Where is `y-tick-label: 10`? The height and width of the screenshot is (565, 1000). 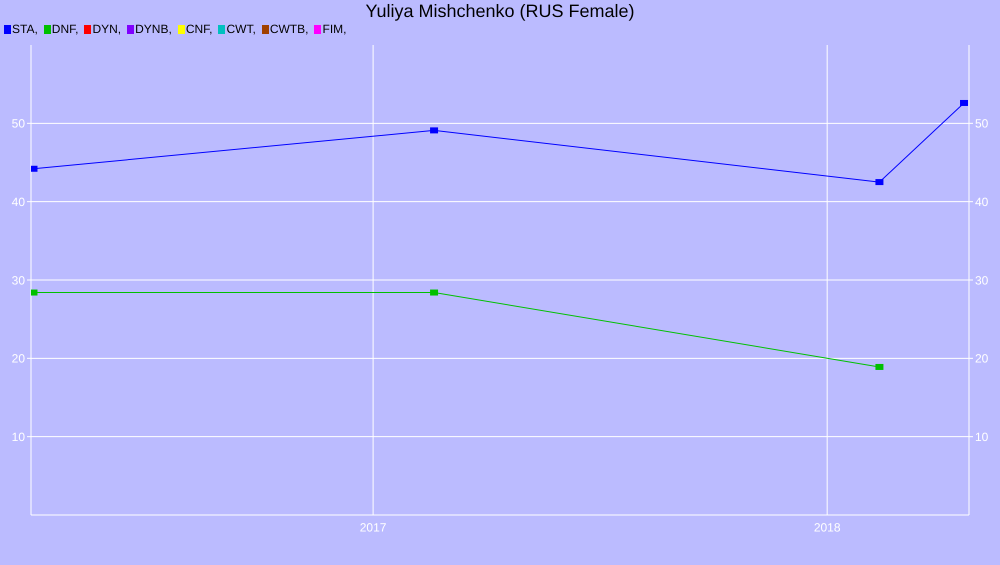 y-tick-label: 10 is located at coordinates (19, 437).